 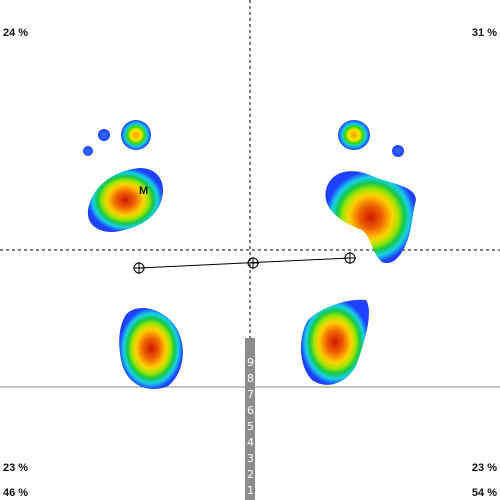 What do you see at coordinates (354, 135) in the screenshot?
I see `right-toe-blob` at bounding box center [354, 135].